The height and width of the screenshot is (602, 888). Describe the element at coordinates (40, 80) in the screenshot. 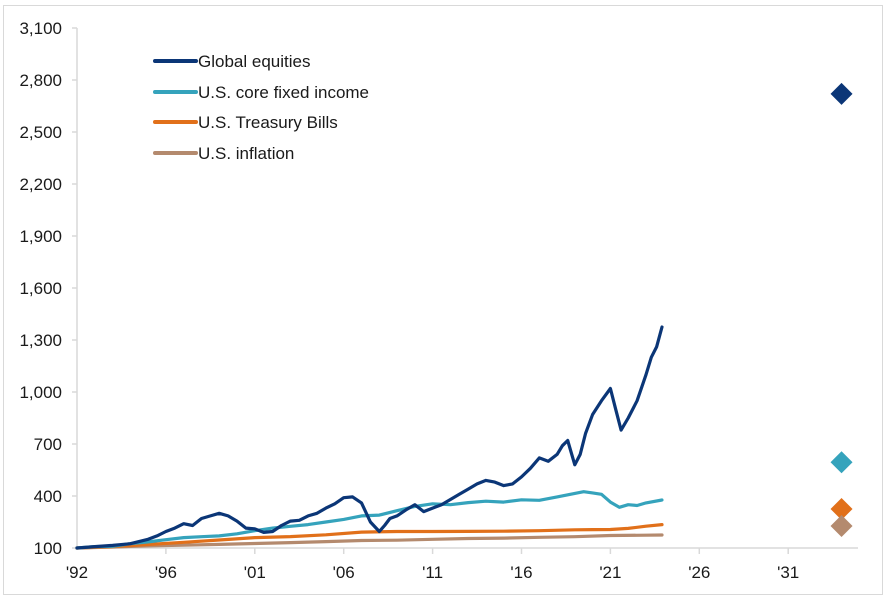

I see `y-tick-label: 2,800` at that location.